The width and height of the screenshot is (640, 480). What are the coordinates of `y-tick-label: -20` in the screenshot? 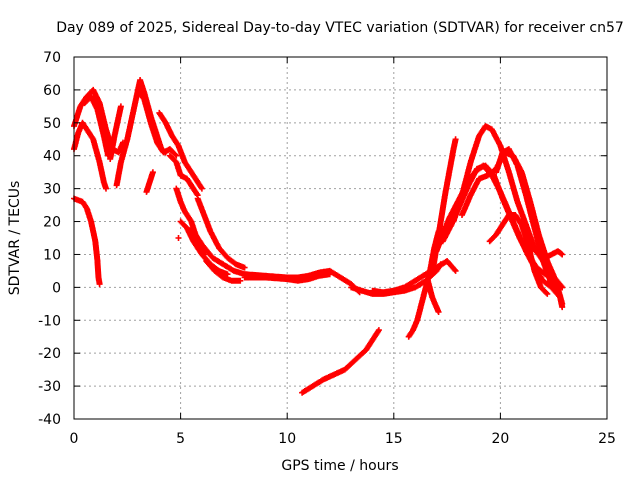 It's located at (49, 354).